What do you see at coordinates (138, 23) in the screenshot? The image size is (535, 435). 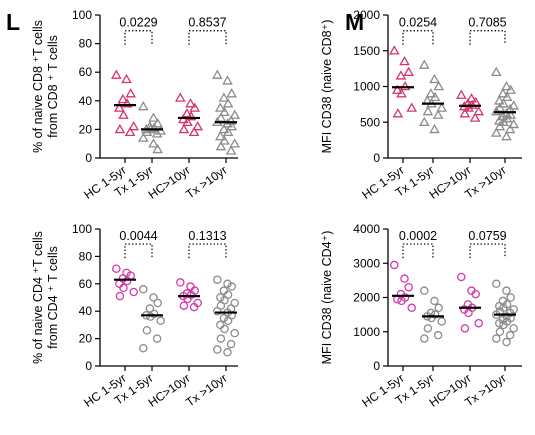 I see `p-value-label: 0.0229` at bounding box center [138, 23].